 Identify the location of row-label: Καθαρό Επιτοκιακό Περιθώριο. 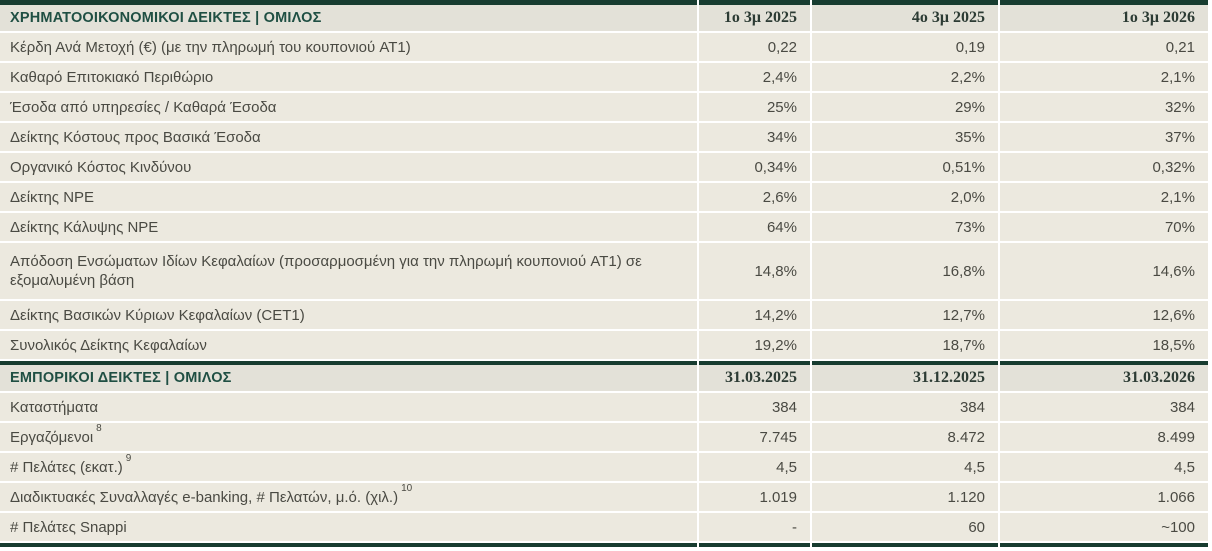
(348, 77).